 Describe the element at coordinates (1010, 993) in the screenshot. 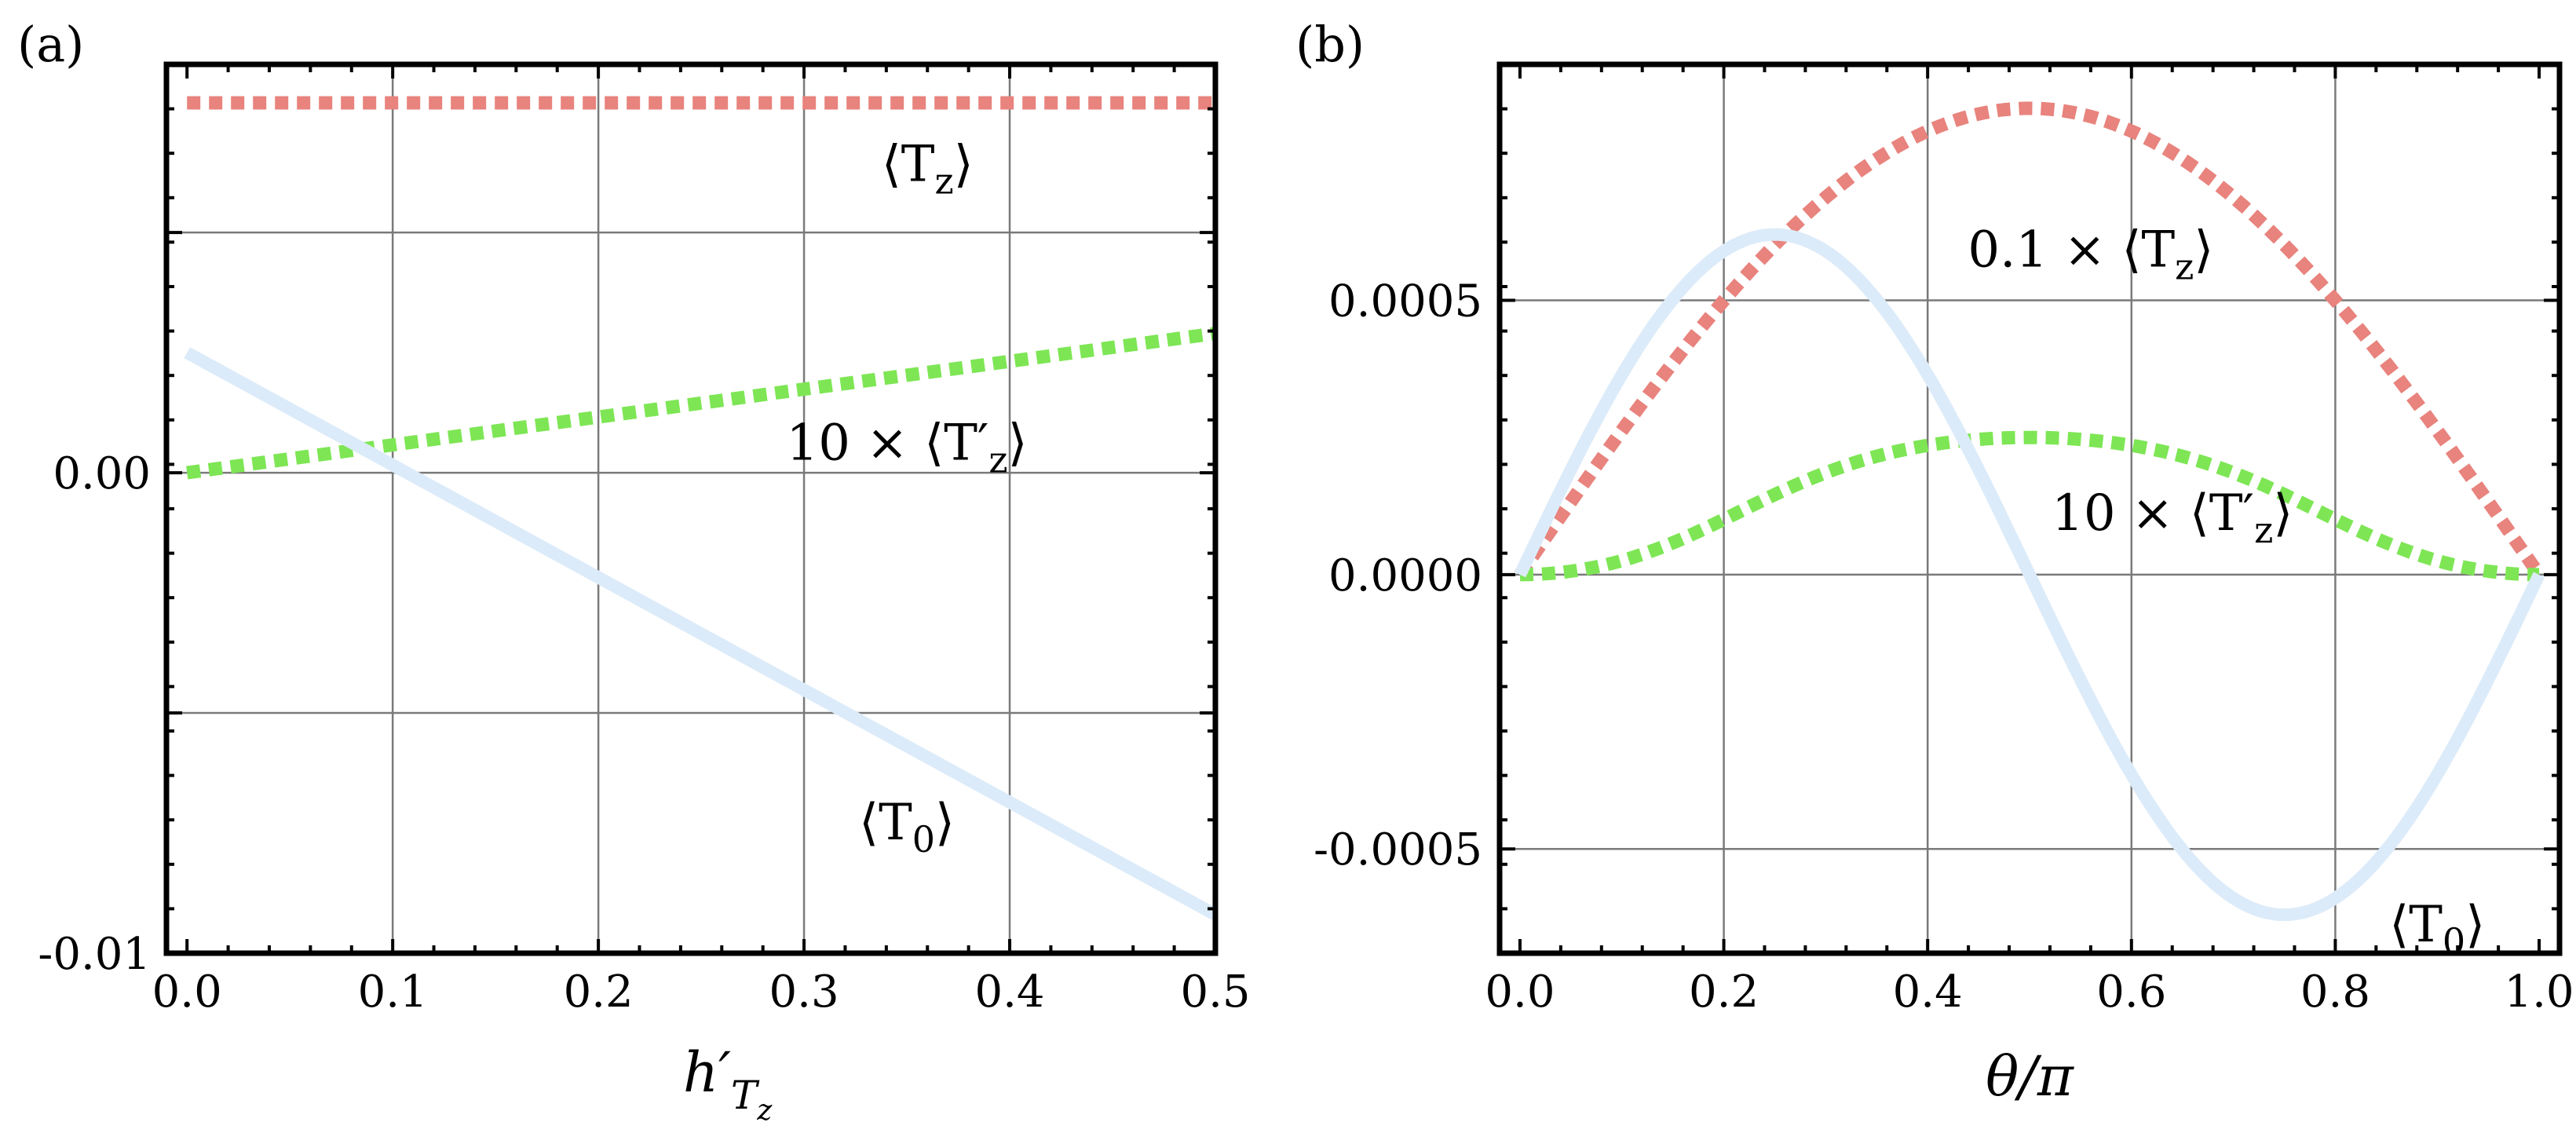

I see `gA-xtick-label-4: 0.4` at that location.